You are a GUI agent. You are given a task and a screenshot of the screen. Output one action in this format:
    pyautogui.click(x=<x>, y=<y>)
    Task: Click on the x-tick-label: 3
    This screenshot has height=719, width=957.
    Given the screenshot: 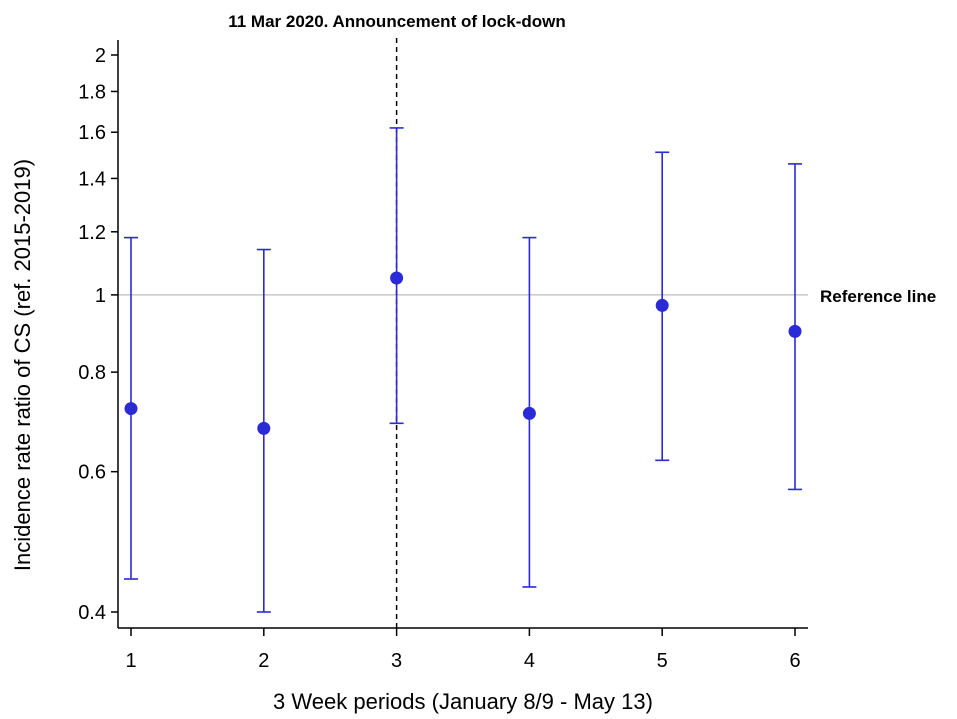 What is the action you would take?
    pyautogui.click(x=396, y=661)
    